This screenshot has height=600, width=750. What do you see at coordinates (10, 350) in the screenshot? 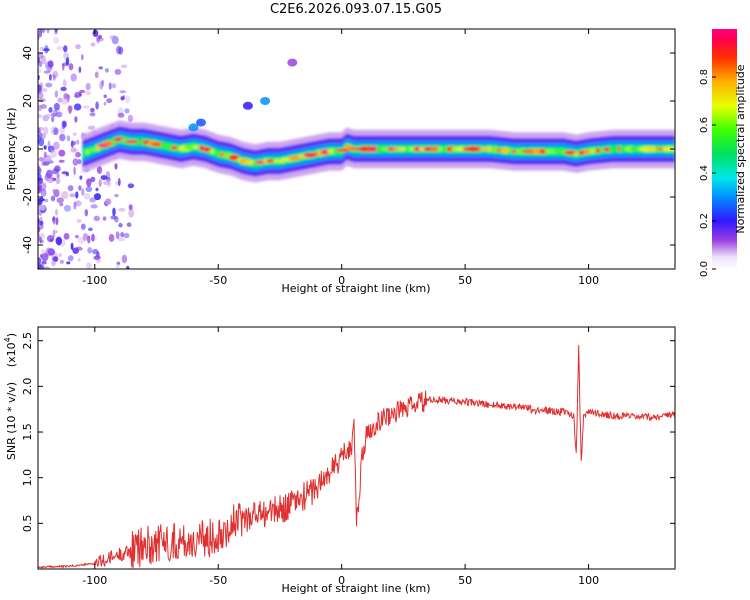
I see `svg-text: (x104)` at bounding box center [10, 350].